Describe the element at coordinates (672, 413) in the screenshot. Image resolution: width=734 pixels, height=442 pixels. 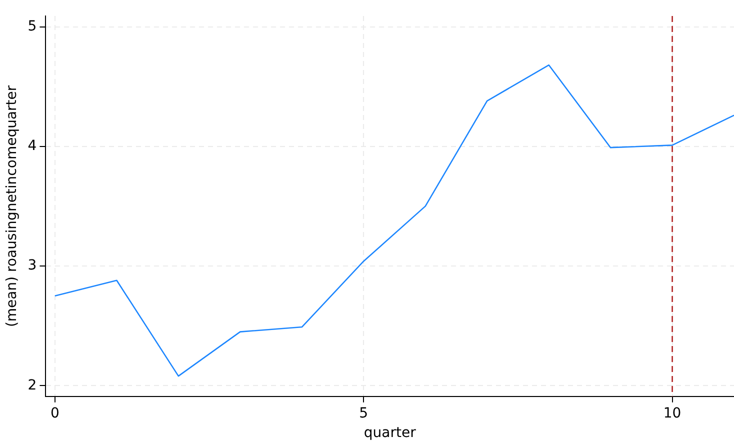
I see `x-tick-label: 10` at that location.